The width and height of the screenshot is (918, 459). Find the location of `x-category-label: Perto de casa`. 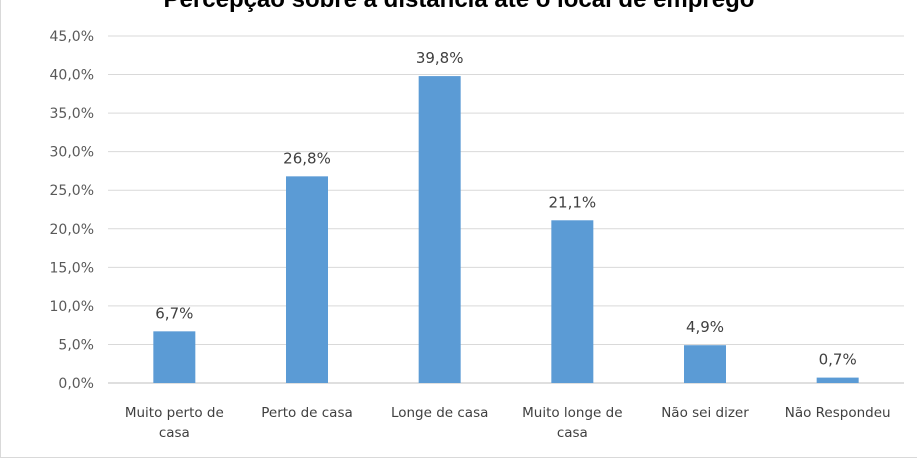

x-category-label: Perto de casa is located at coordinates (307, 413).